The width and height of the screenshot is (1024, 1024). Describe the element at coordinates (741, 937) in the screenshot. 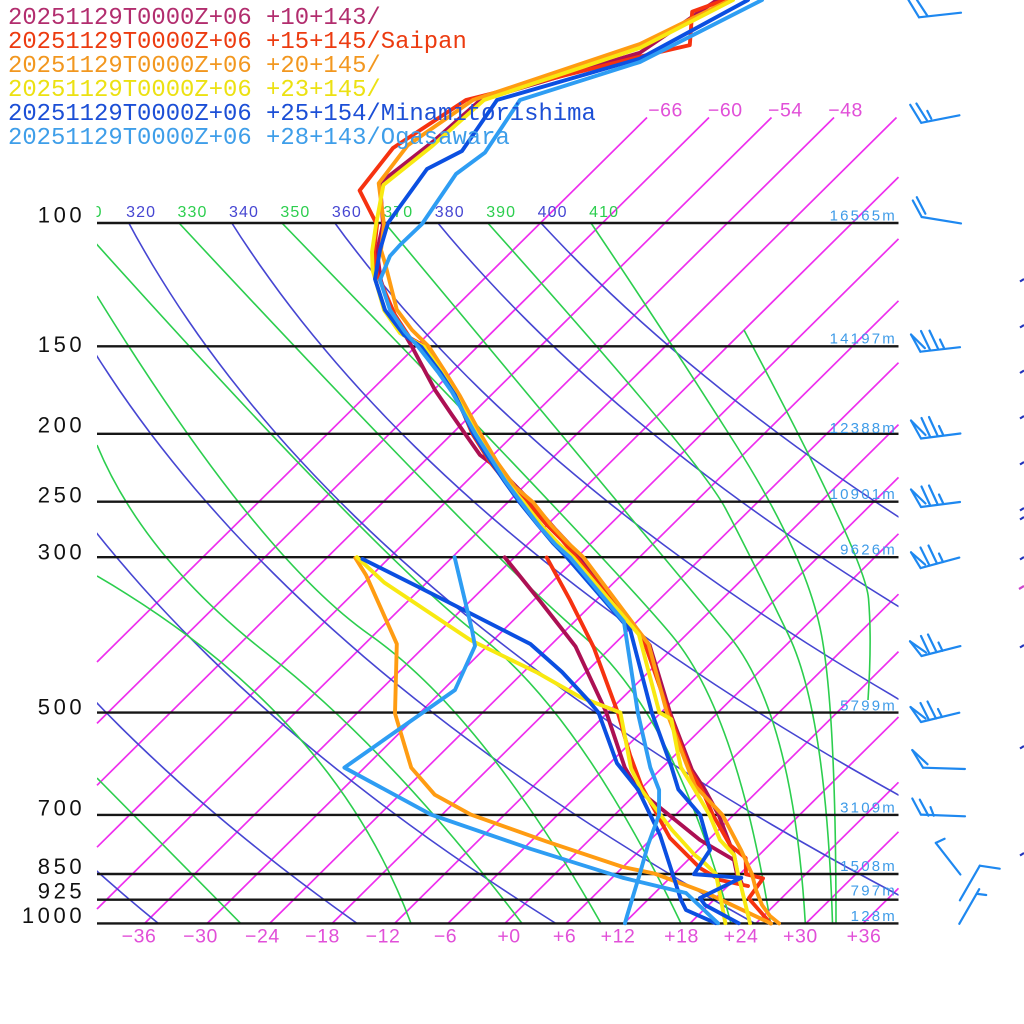

I see `svg-text: +24` at that location.